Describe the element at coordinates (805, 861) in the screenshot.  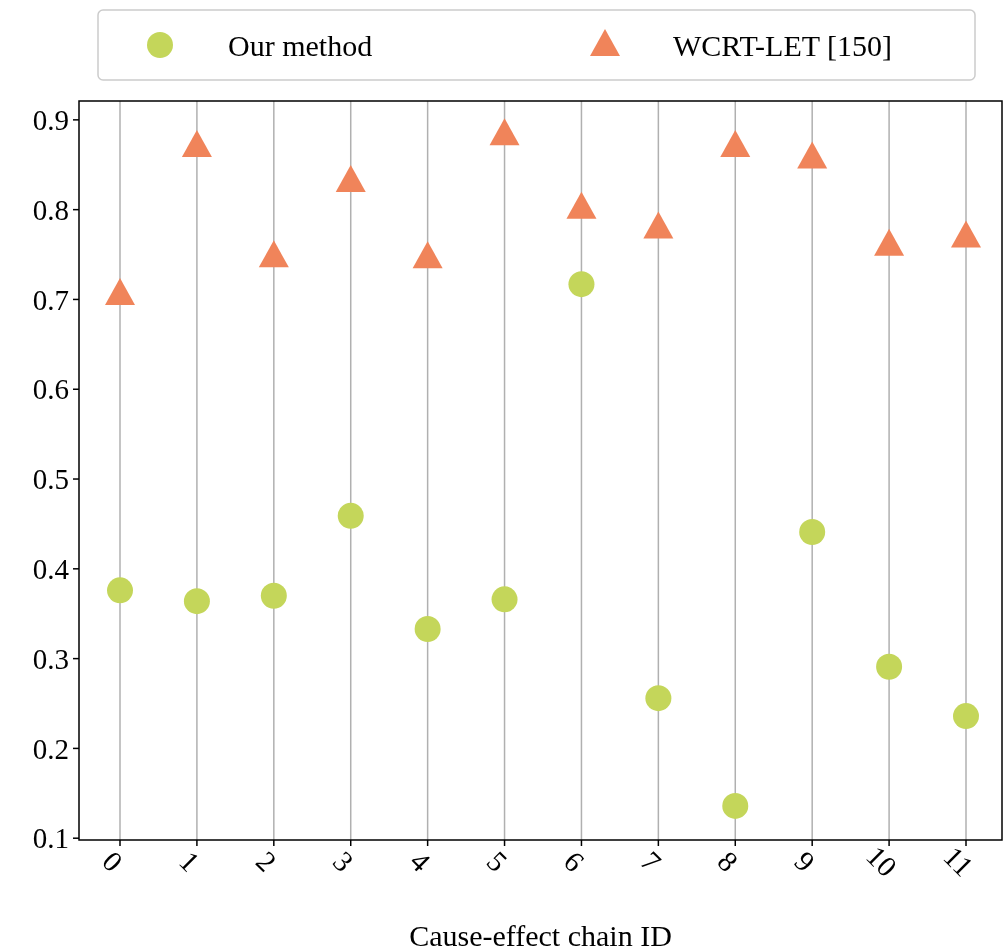
I see `x-tick-label: 9` at that location.